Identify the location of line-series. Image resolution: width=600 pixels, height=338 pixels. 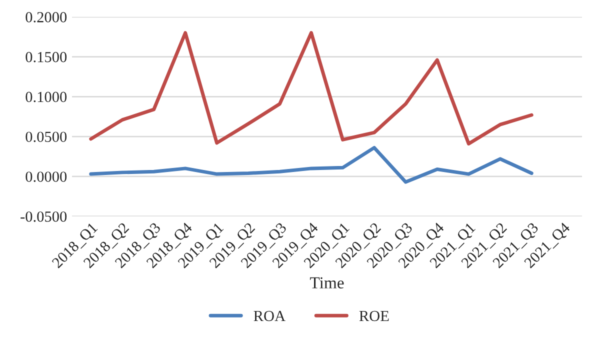
(311, 165).